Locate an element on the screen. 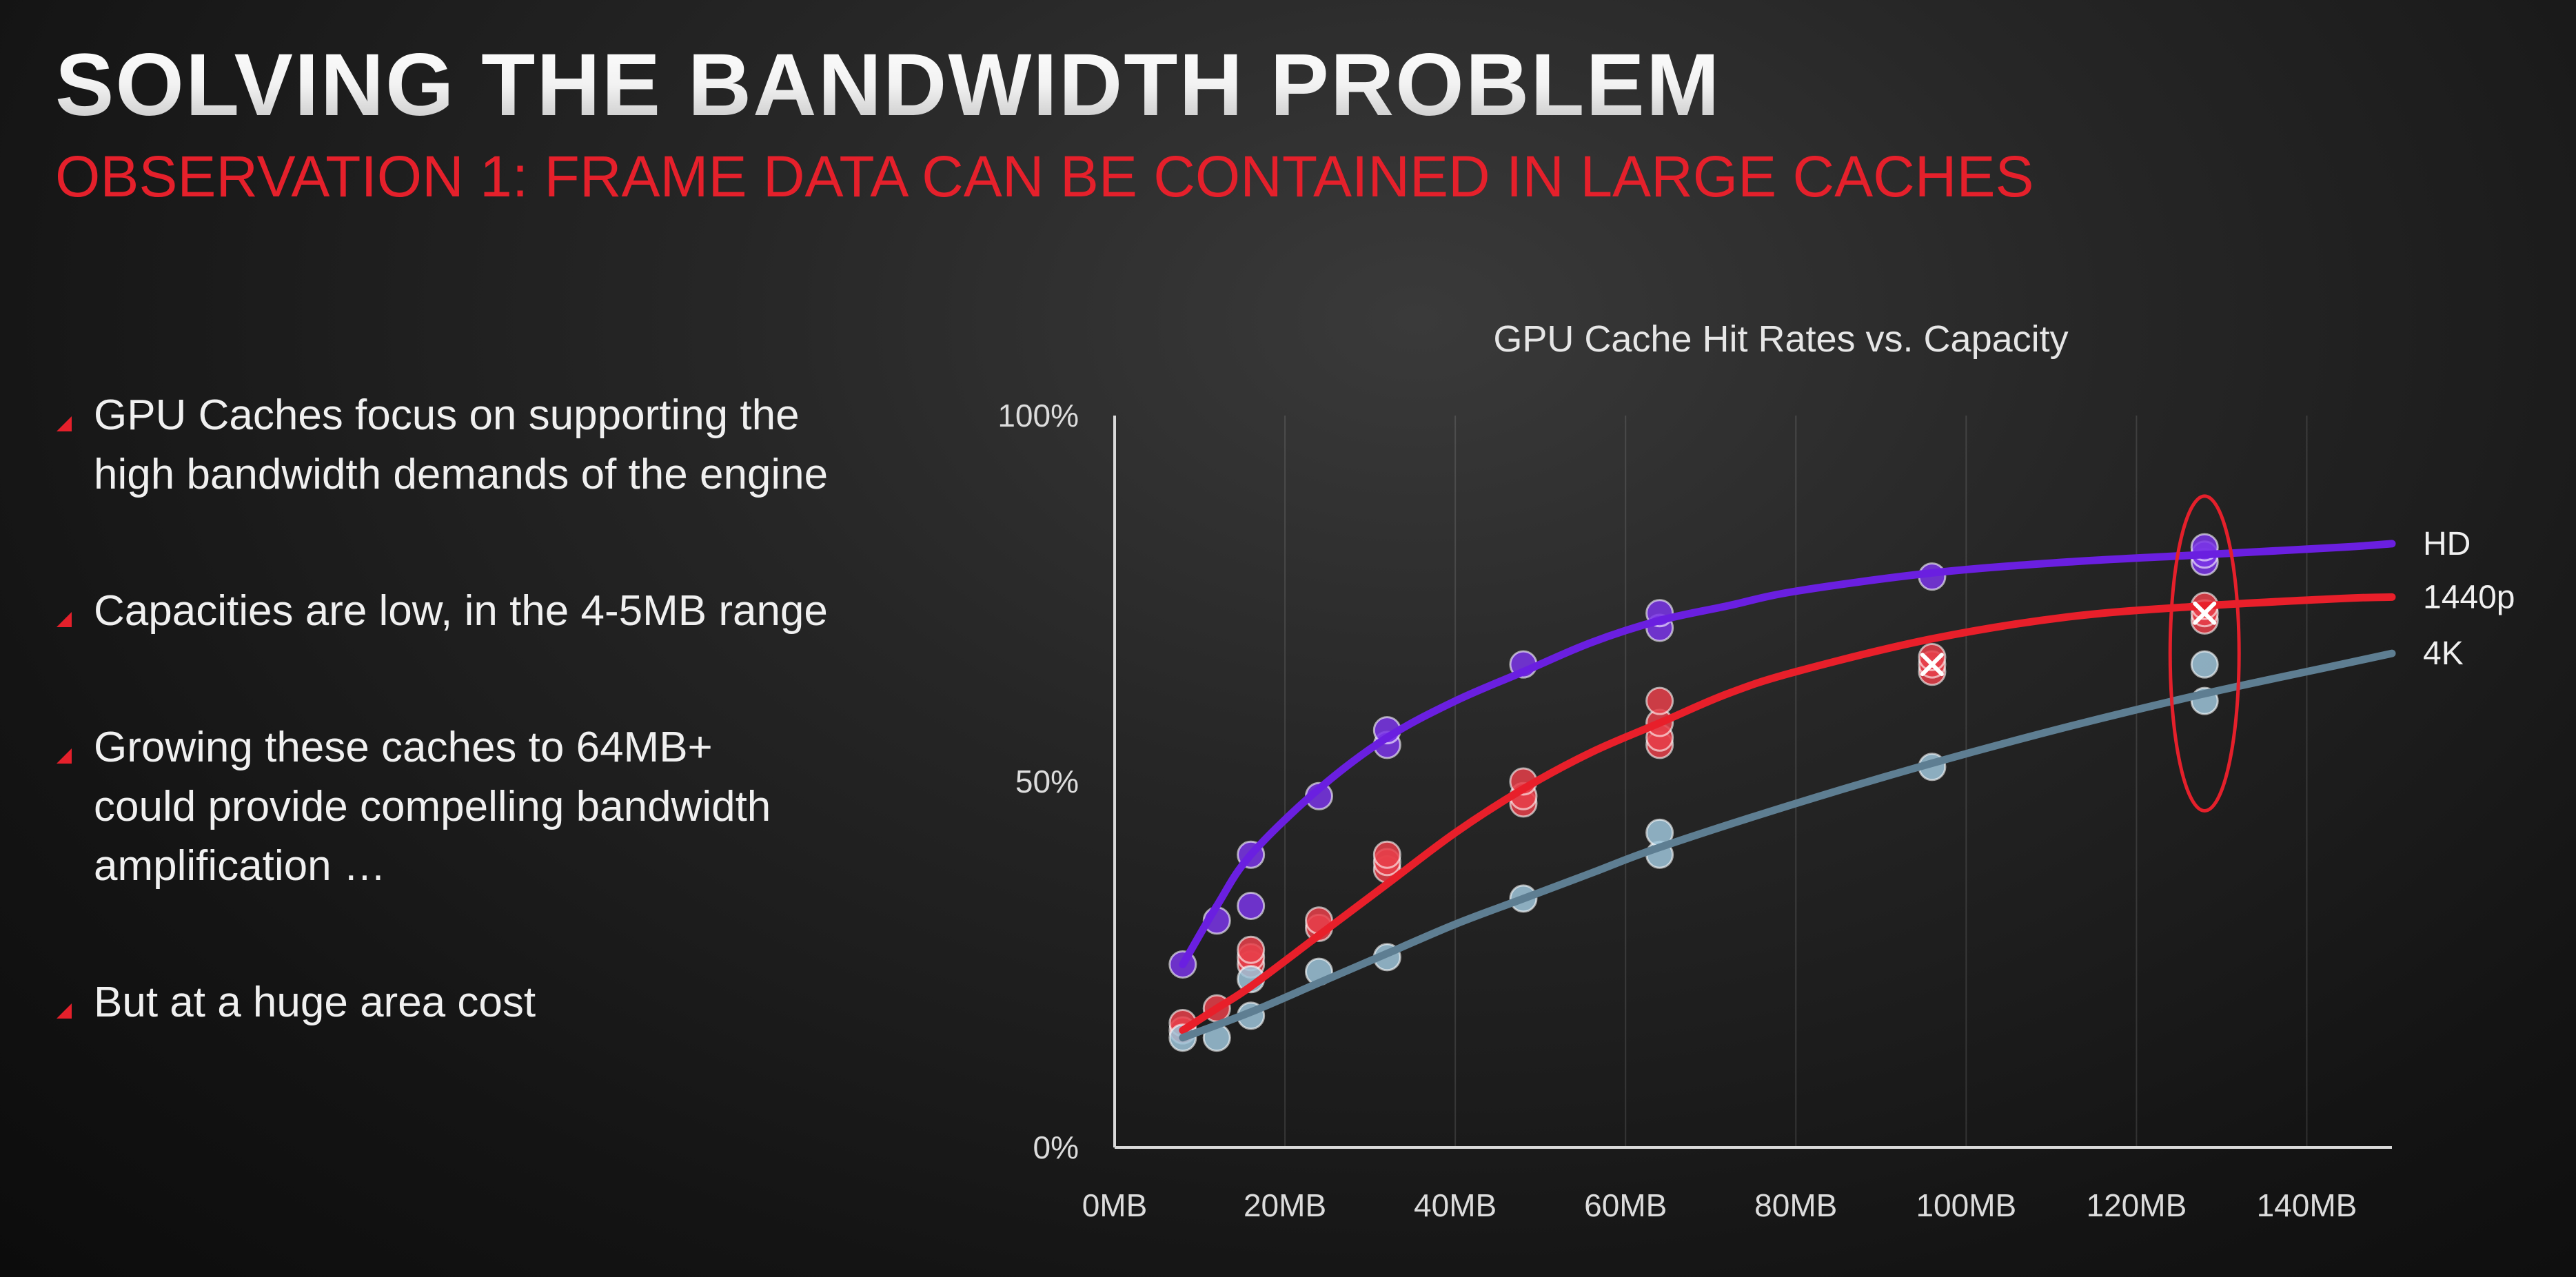 The height and width of the screenshot is (1277, 2576). chart-title: GPU Cache Hit Rates vs. Capacity is located at coordinates (1780, 339).